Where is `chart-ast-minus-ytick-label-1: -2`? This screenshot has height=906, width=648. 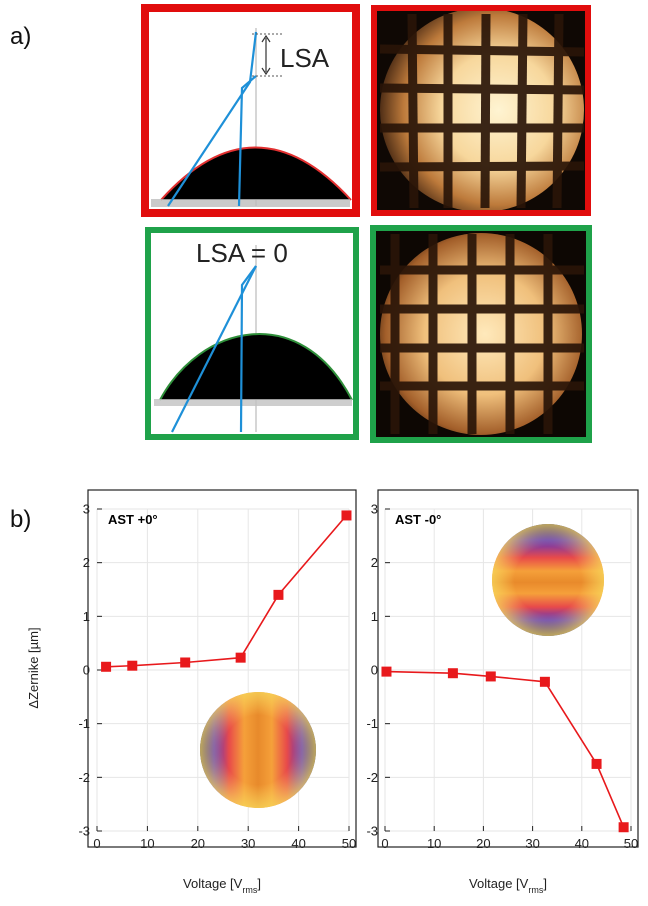 chart-ast-minus-ytick-label-1: -2 is located at coordinates (372, 777).